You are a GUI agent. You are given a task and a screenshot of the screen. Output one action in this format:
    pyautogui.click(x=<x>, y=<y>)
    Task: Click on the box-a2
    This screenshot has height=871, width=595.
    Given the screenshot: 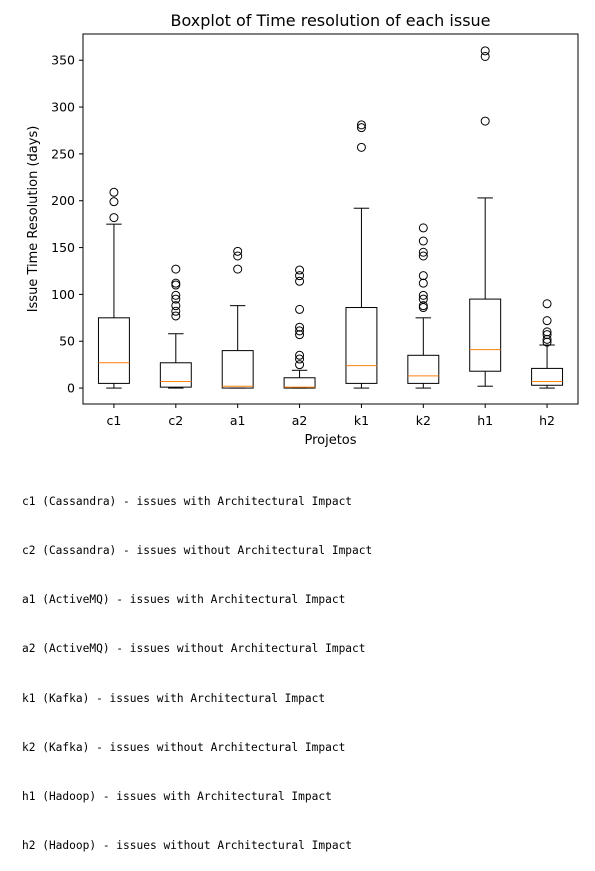 What is the action you would take?
    pyautogui.click(x=299, y=383)
    